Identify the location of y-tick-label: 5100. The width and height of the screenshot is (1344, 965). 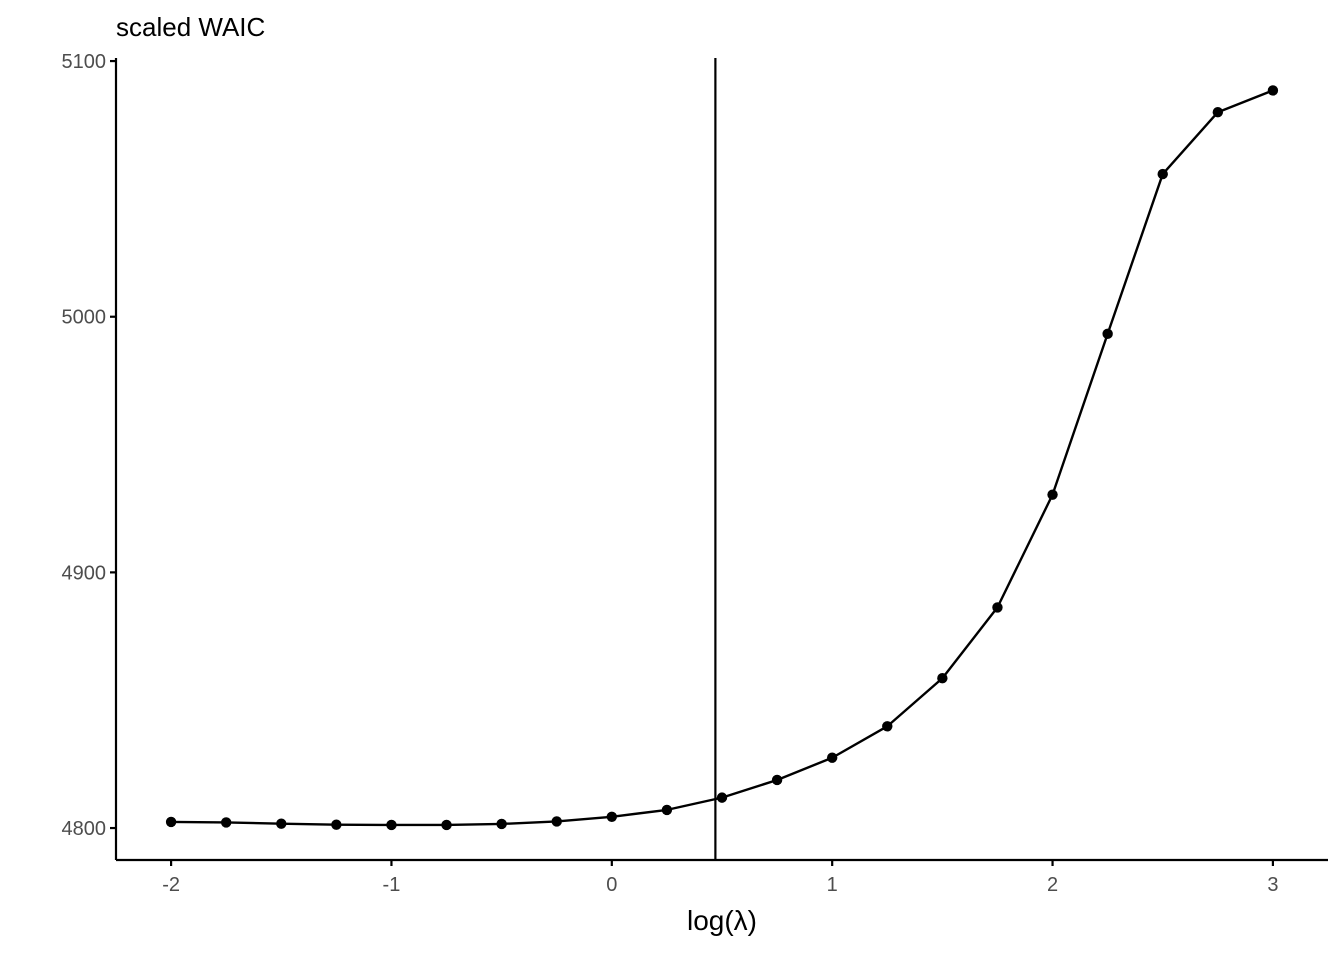
(84, 62).